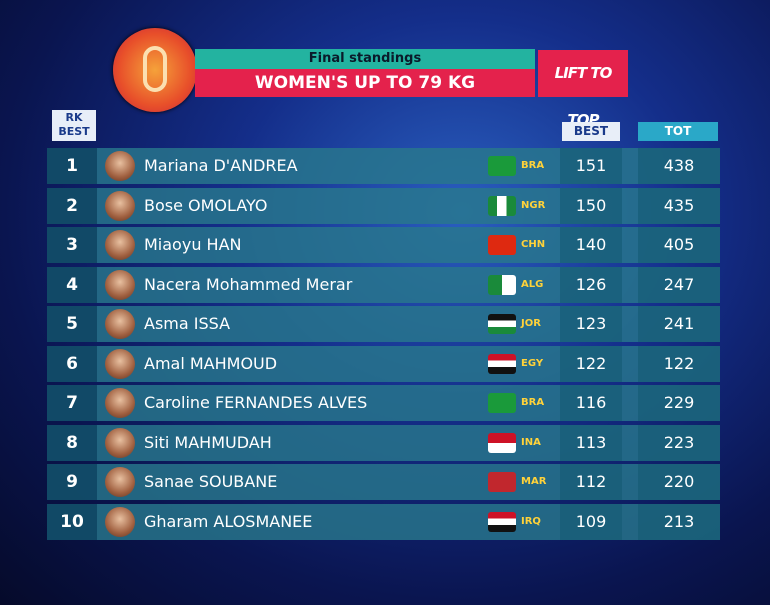 The width and height of the screenshot is (770, 605). What do you see at coordinates (533, 205) in the screenshot?
I see `country-code: NGR` at bounding box center [533, 205].